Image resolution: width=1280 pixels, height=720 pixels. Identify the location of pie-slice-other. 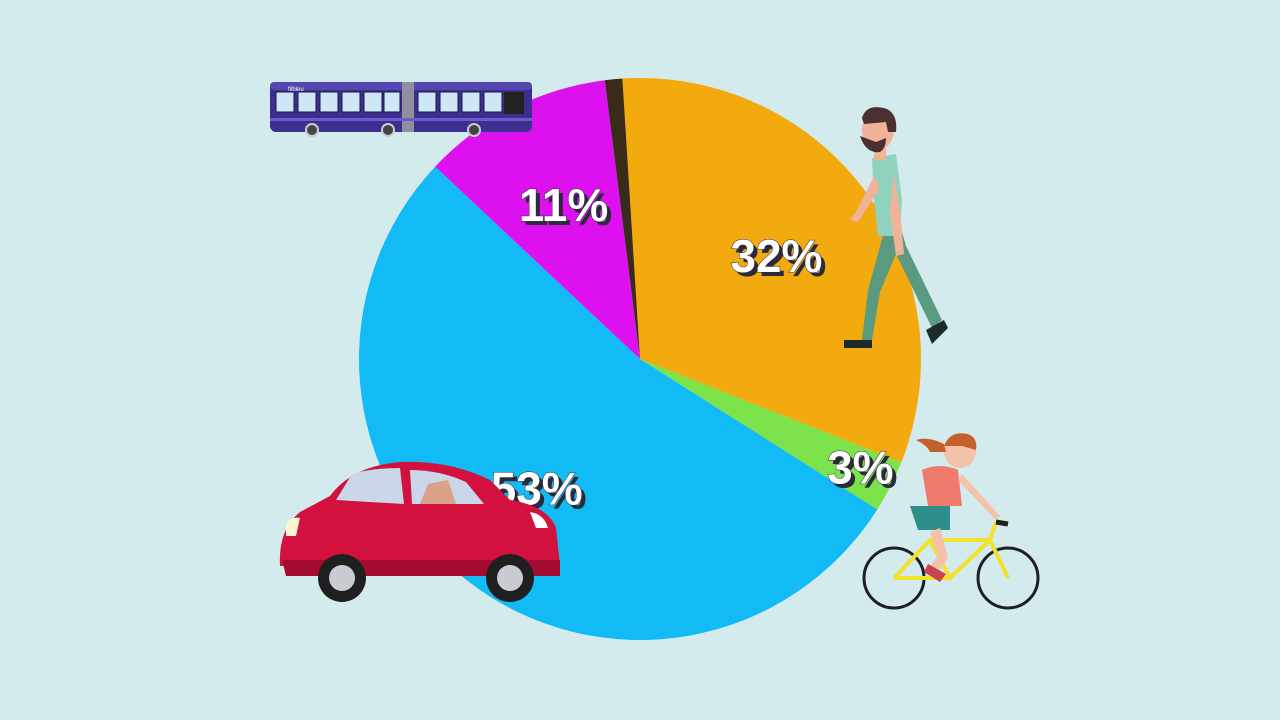
(622, 218).